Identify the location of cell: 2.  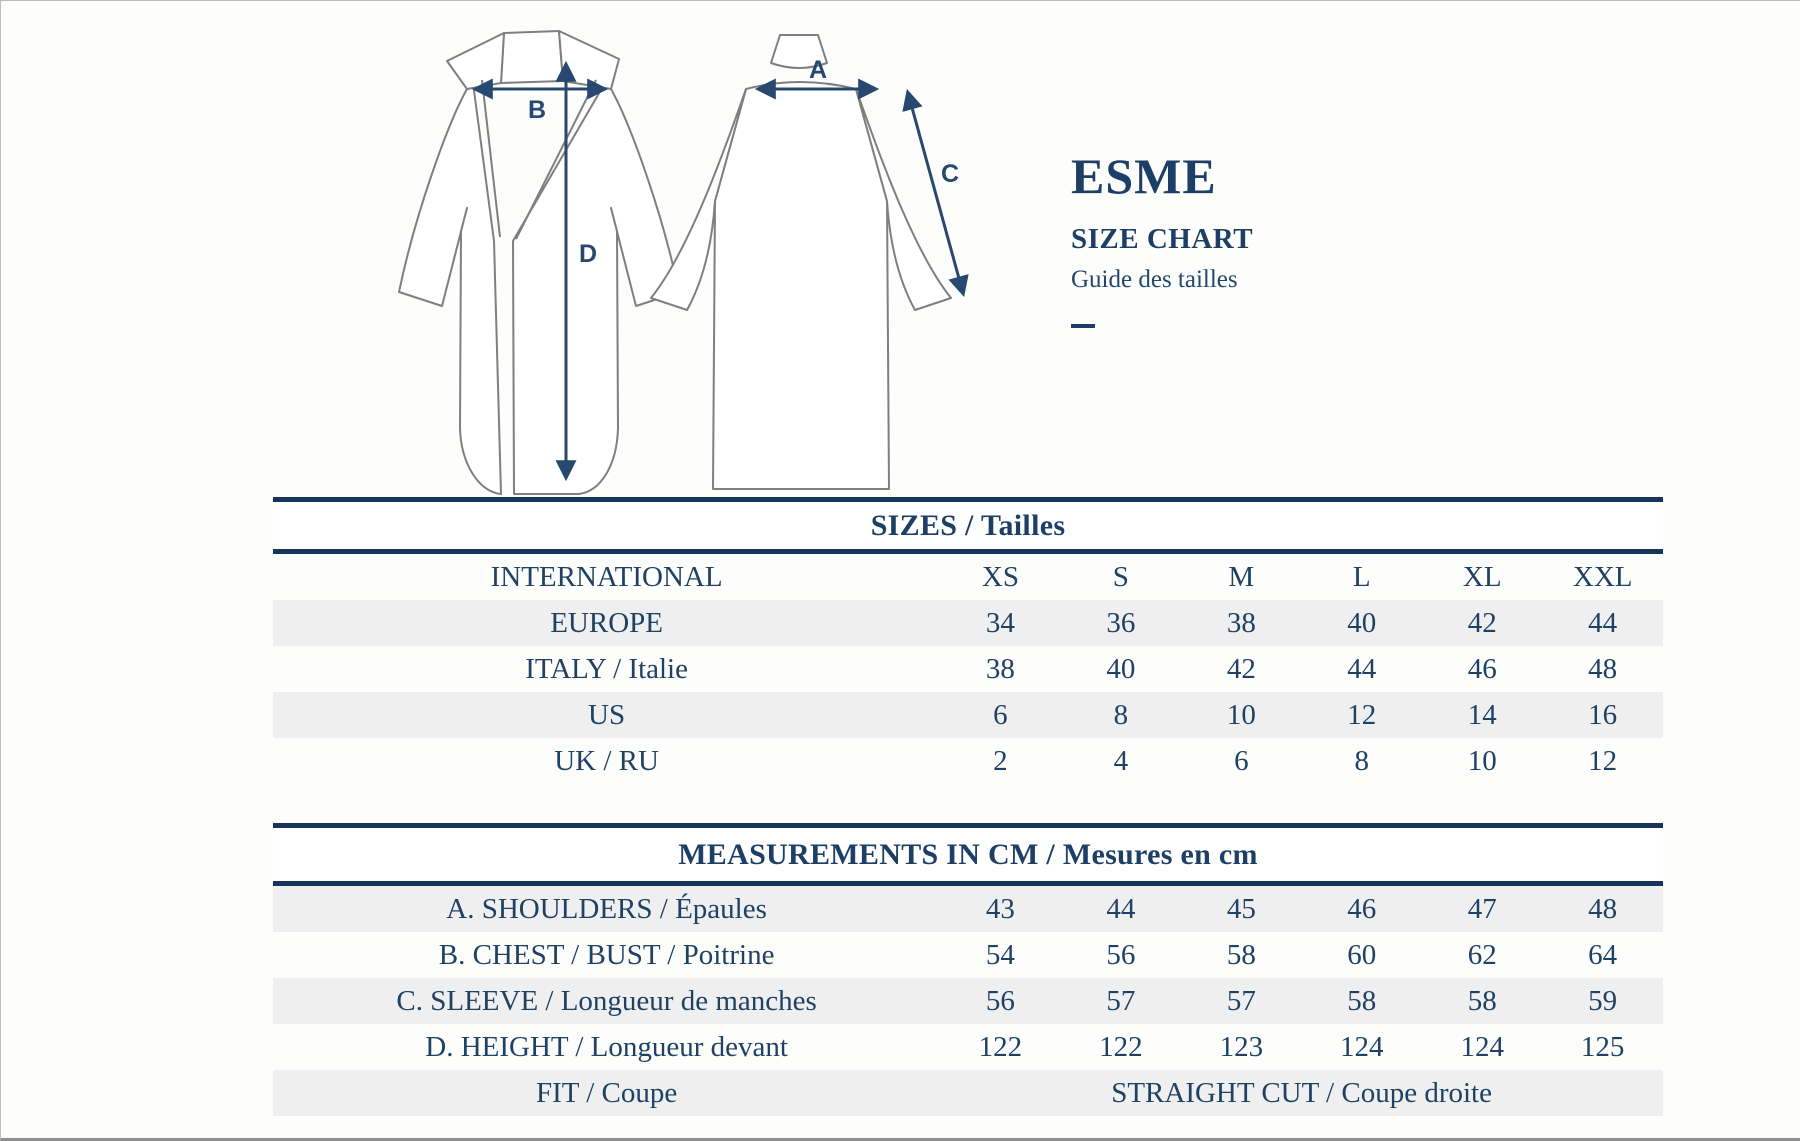
(1000, 760).